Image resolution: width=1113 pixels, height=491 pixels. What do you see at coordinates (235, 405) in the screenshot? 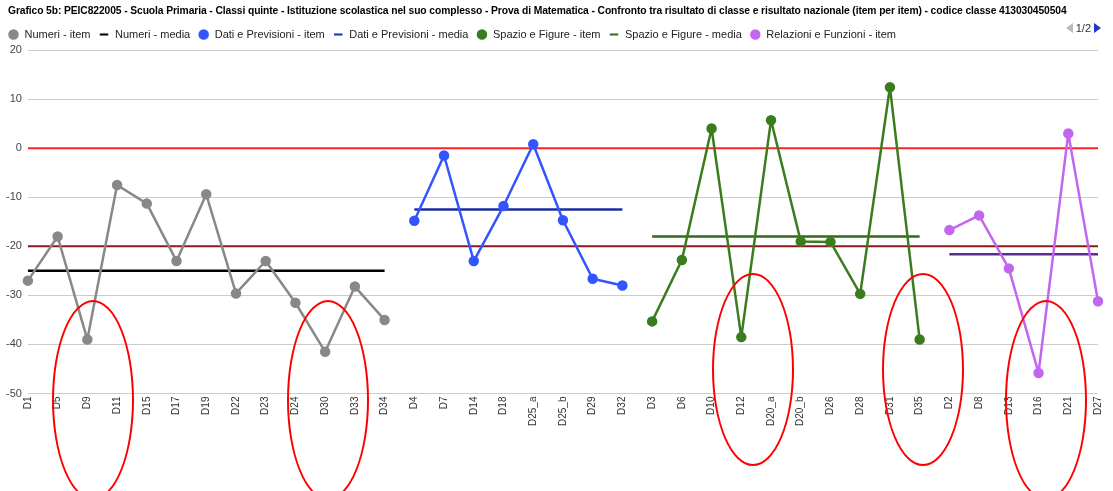
I see `x-tick-label: D22` at bounding box center [235, 405].